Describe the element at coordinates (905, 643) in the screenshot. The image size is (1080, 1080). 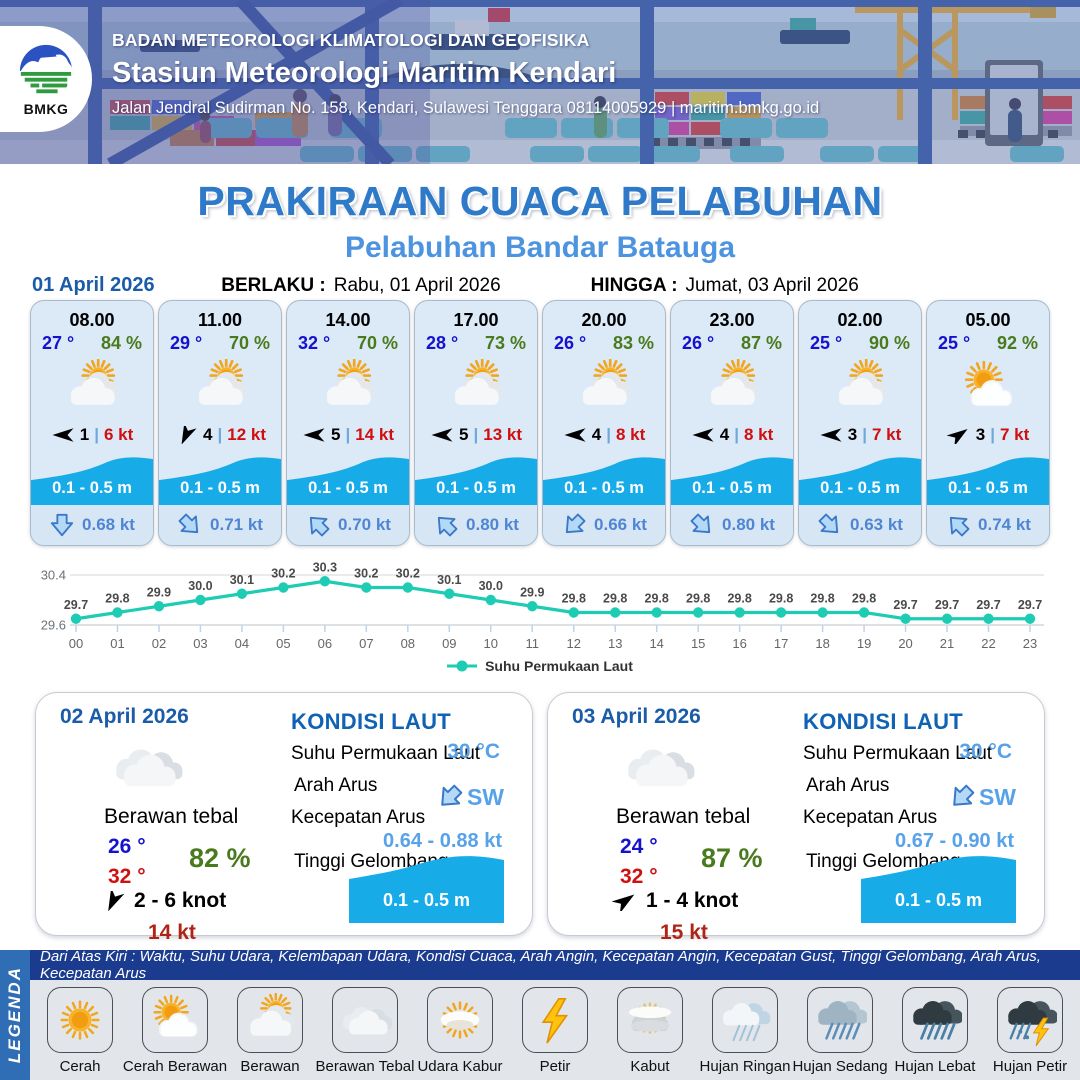
I see `svg-text: 20` at that location.